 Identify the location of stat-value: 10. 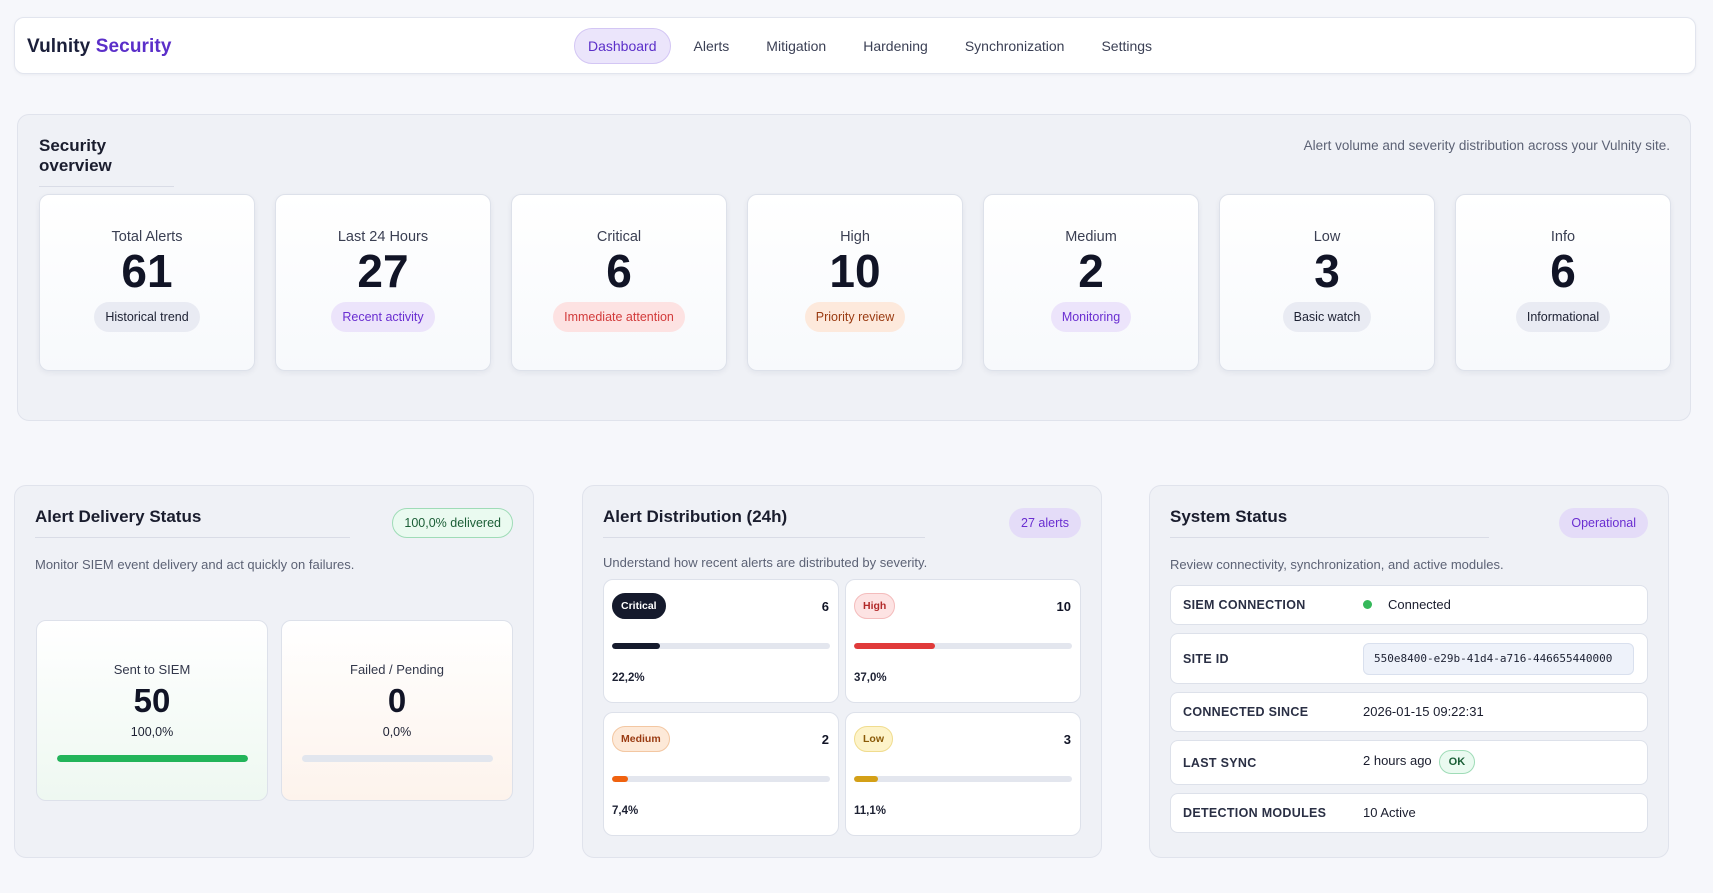
(855, 271).